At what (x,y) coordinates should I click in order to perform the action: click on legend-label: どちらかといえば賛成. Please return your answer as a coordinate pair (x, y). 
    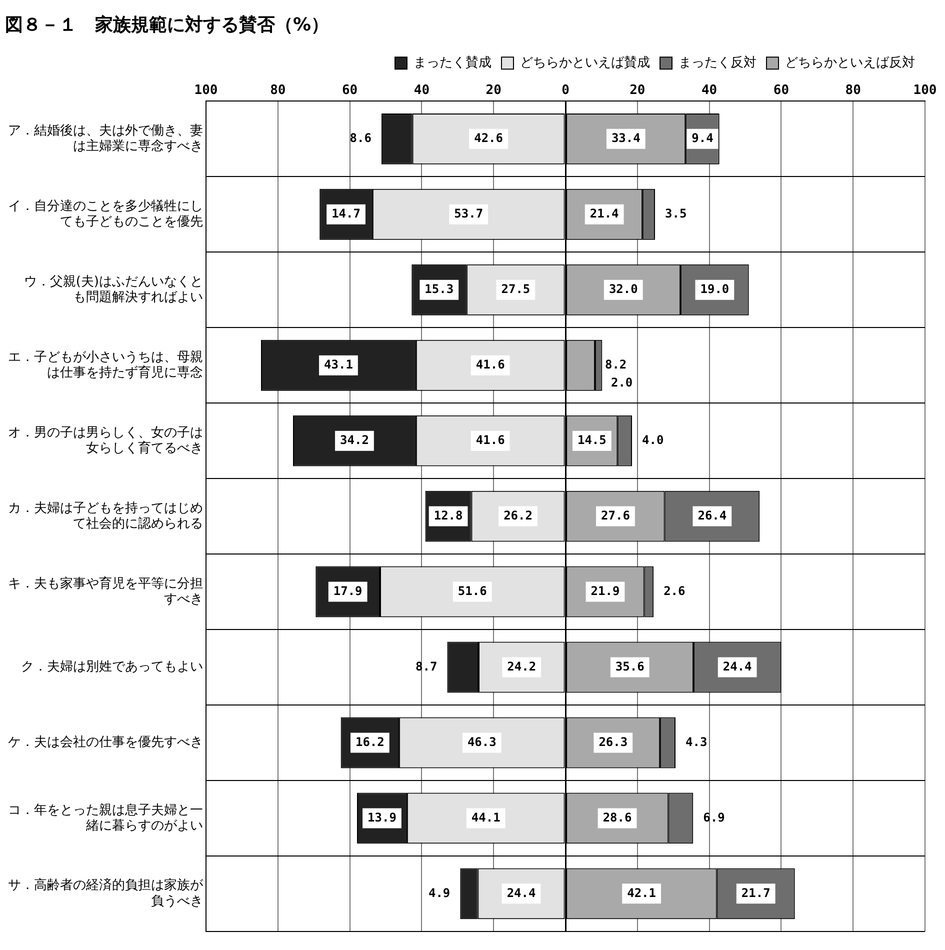
    Looking at the image, I should click on (585, 62).